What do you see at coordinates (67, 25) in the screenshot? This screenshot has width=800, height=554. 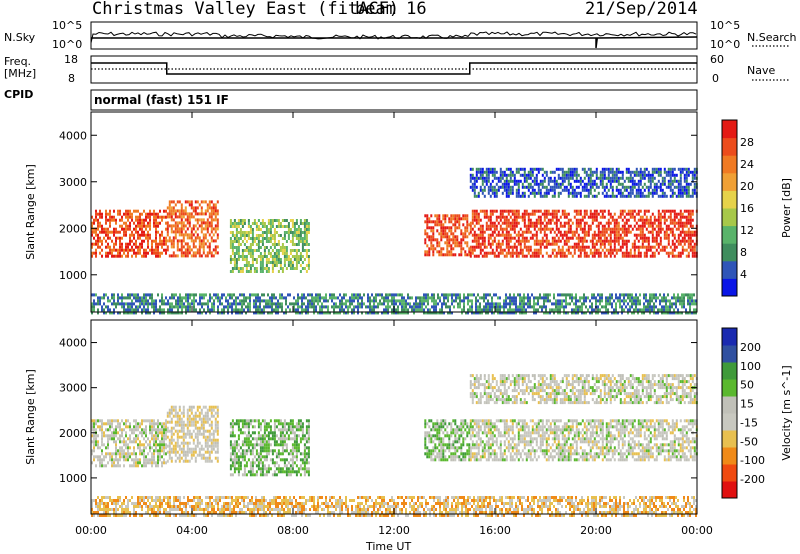 I see `nsky-tick-top: 10^5` at bounding box center [67, 25].